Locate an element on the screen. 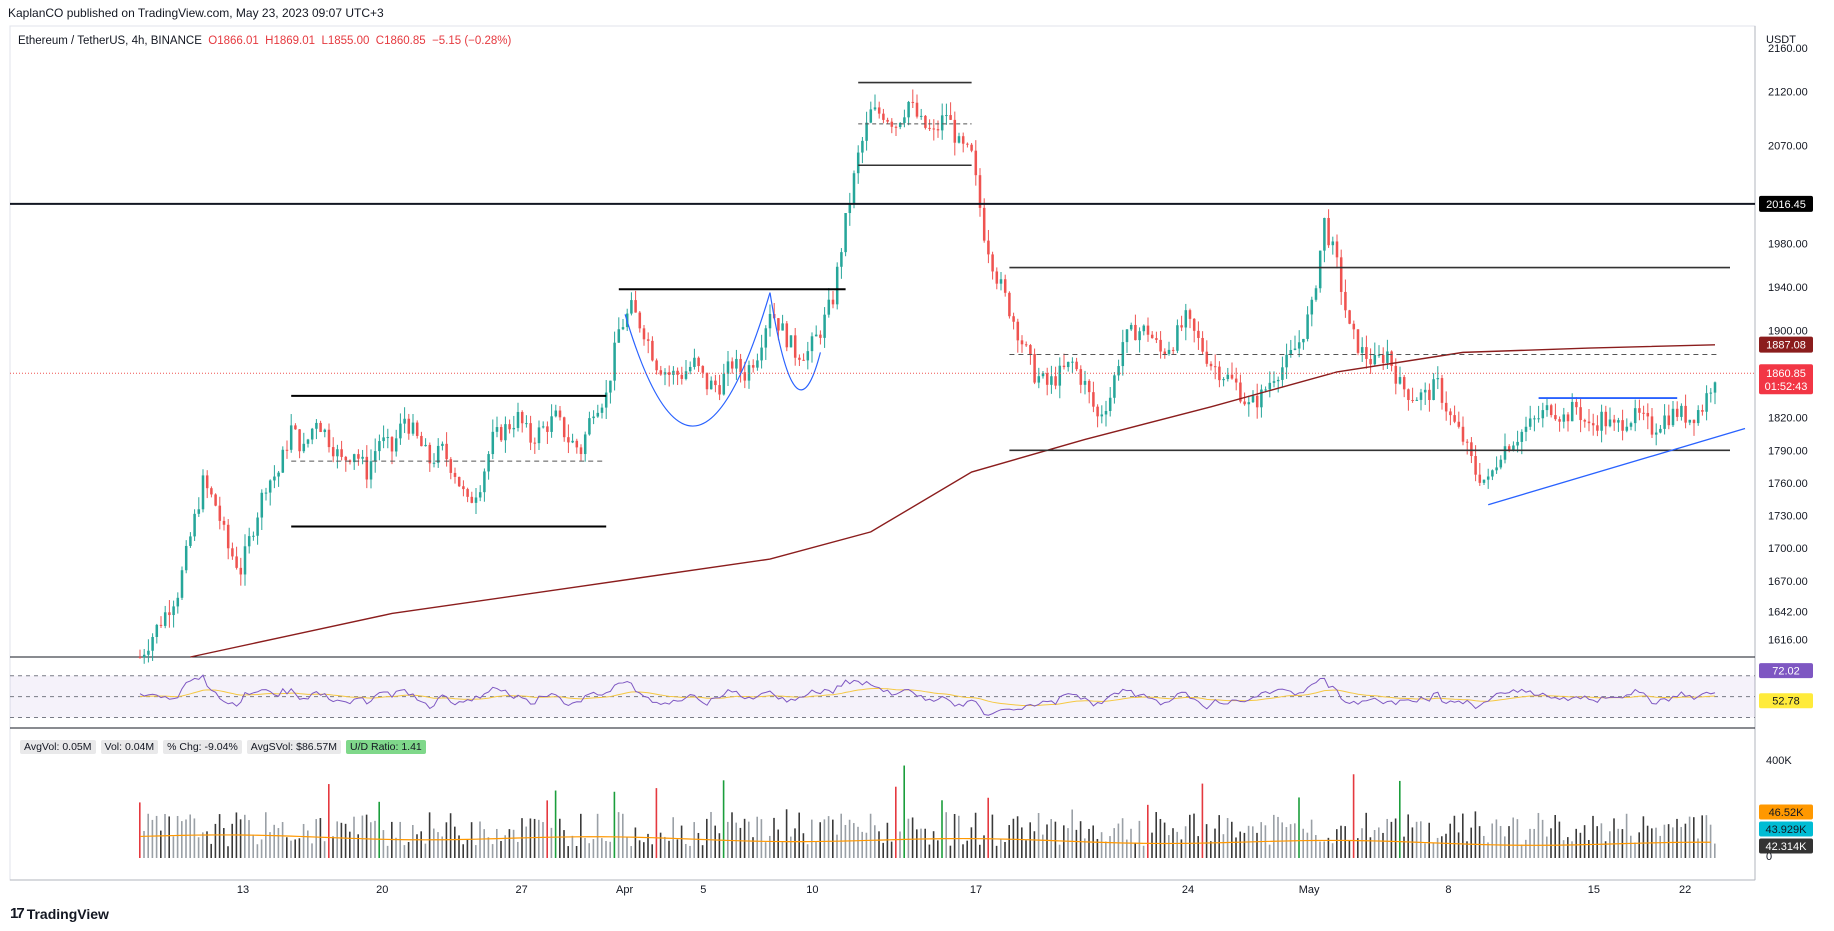  time-tick-label: 22 is located at coordinates (1685, 890).